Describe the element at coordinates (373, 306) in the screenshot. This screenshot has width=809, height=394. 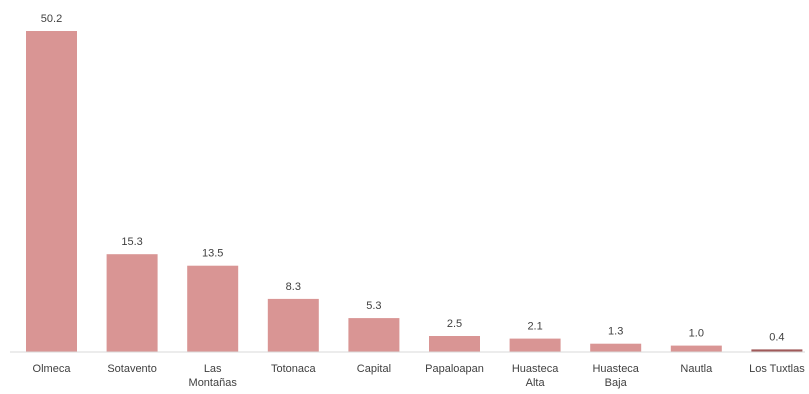
I see `value-label-4: 5.3` at that location.